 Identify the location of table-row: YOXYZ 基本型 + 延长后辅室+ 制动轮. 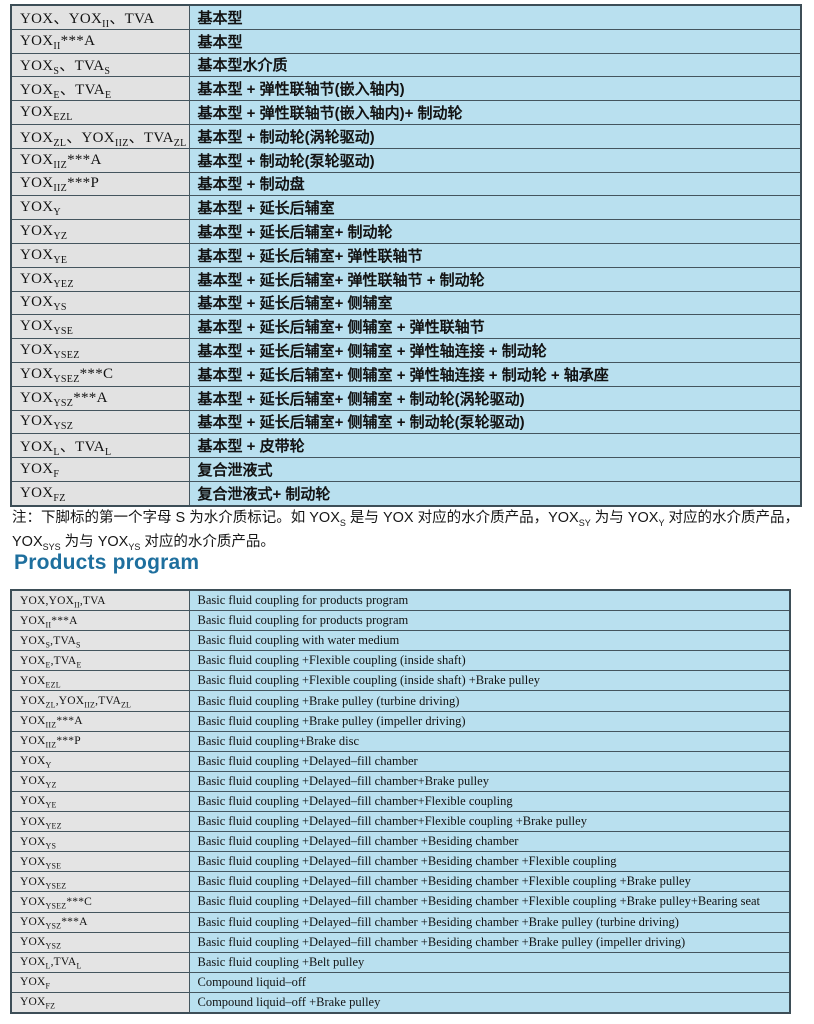
(406, 231).